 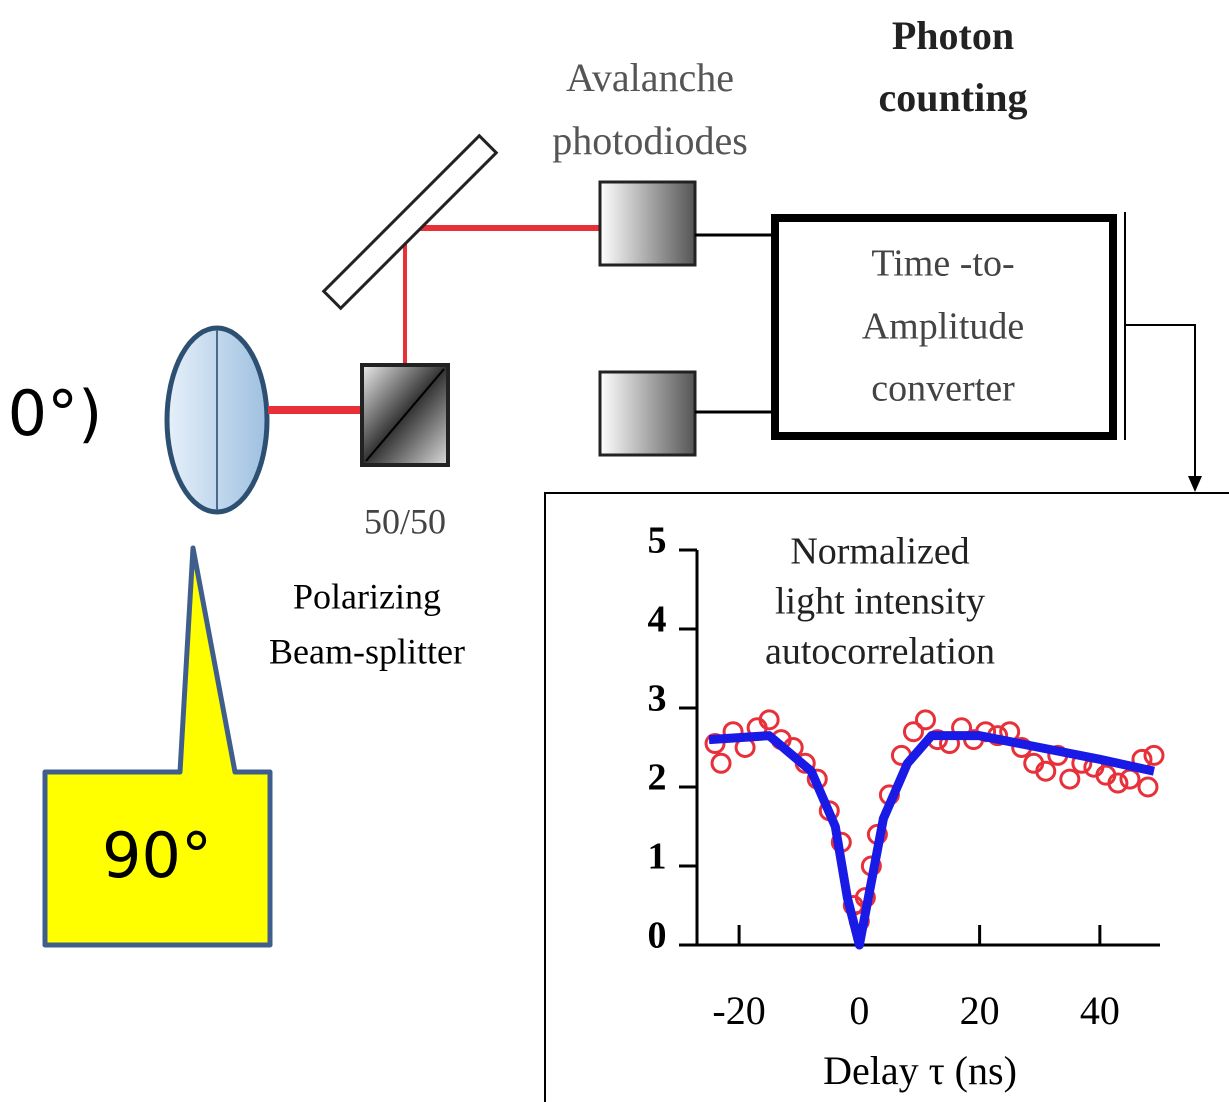 I want to click on chart-title: Normalized, so click(x=879, y=552).